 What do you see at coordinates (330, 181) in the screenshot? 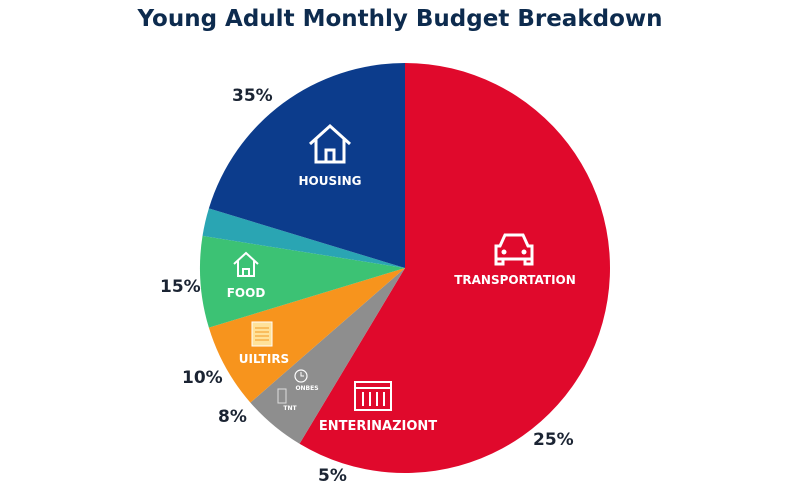
I see `slice-label-housing: HOUSING` at bounding box center [330, 181].